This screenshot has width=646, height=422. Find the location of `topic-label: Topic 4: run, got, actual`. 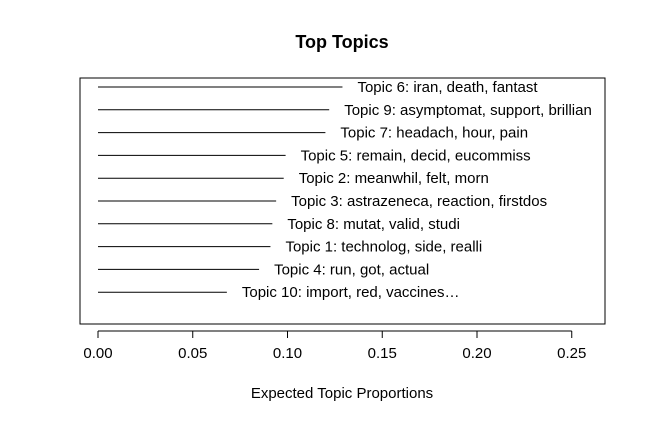

topic-label: Topic 4: run, got, actual is located at coordinates (351, 269).